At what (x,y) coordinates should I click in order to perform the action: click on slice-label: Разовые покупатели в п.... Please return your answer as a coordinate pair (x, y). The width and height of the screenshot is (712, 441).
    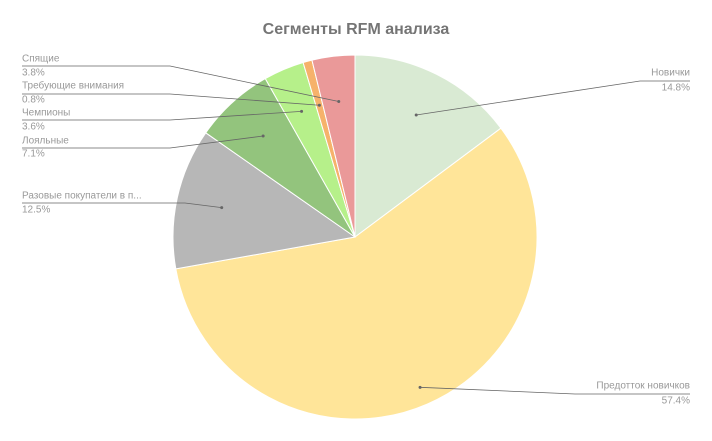
    Looking at the image, I should click on (82, 196).